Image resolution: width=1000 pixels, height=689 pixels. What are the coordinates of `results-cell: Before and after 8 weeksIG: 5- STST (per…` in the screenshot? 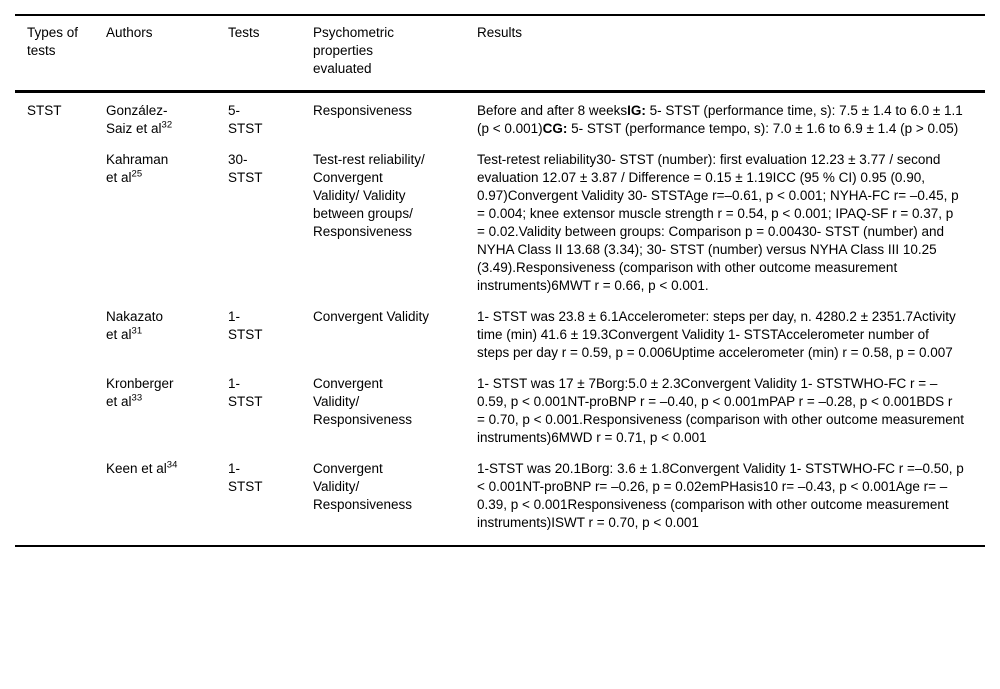 It's located at (720, 119).